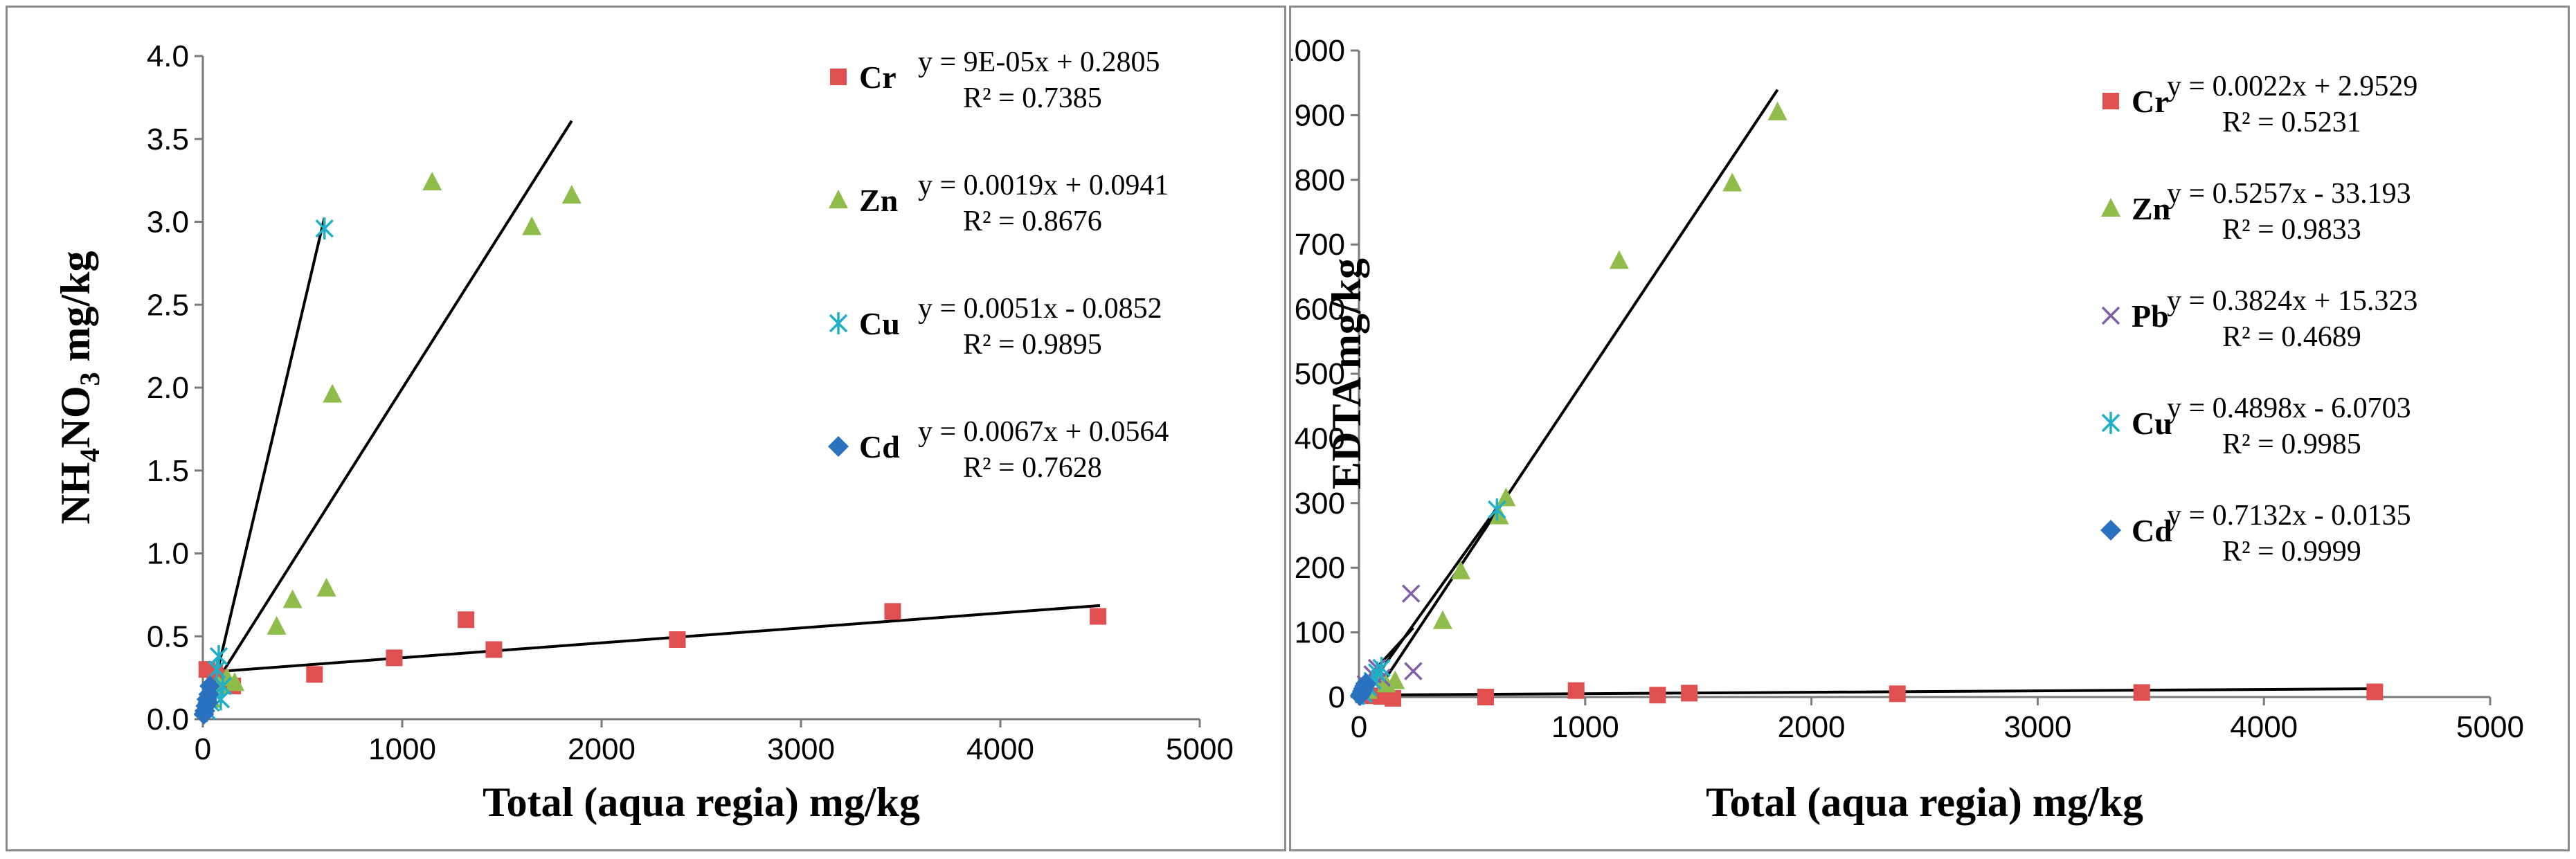  Describe the element at coordinates (1320, 310) in the screenshot. I see `y-tick-label: 600` at that location.